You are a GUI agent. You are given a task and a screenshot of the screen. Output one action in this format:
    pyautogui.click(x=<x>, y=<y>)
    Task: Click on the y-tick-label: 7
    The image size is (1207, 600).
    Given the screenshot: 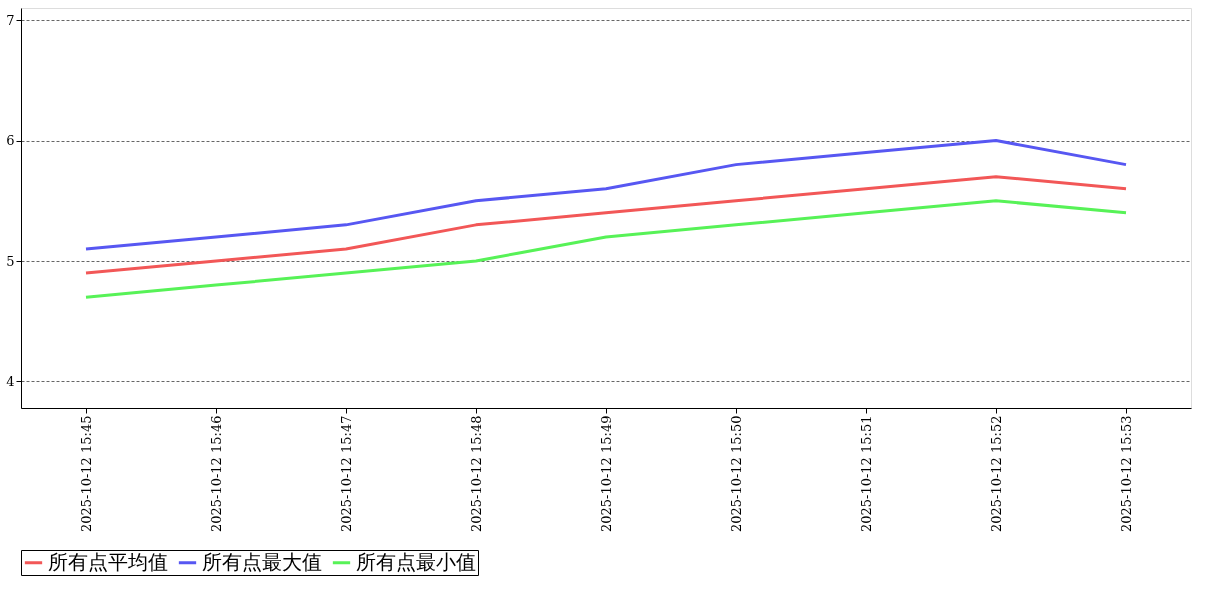 What is the action you would take?
    pyautogui.click(x=10, y=20)
    